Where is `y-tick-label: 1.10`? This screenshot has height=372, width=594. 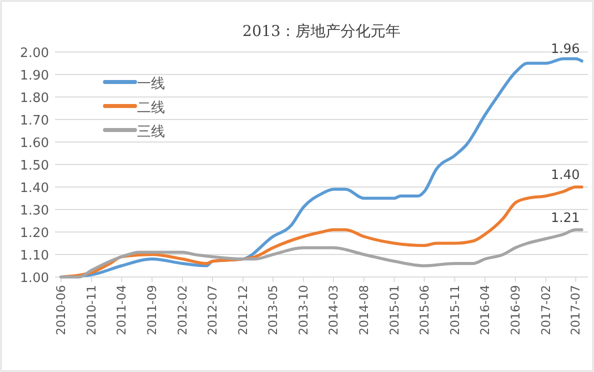 y-tick-label: 1.10 is located at coordinates (34, 256).